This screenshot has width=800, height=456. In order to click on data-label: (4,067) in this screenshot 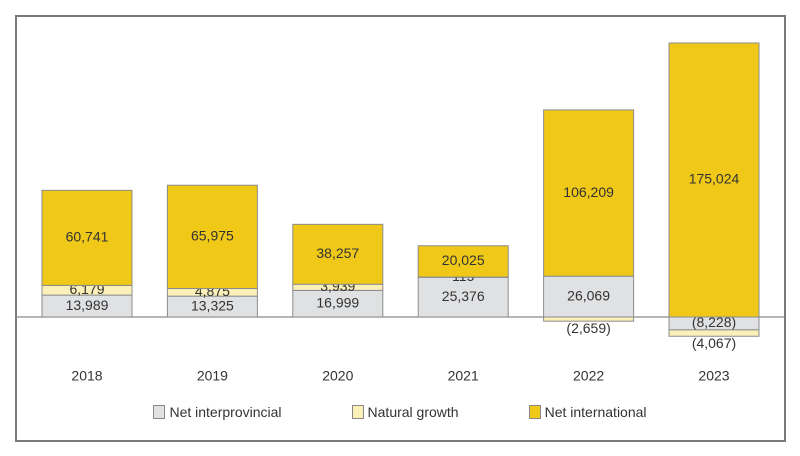, I will do `click(714, 343)`.